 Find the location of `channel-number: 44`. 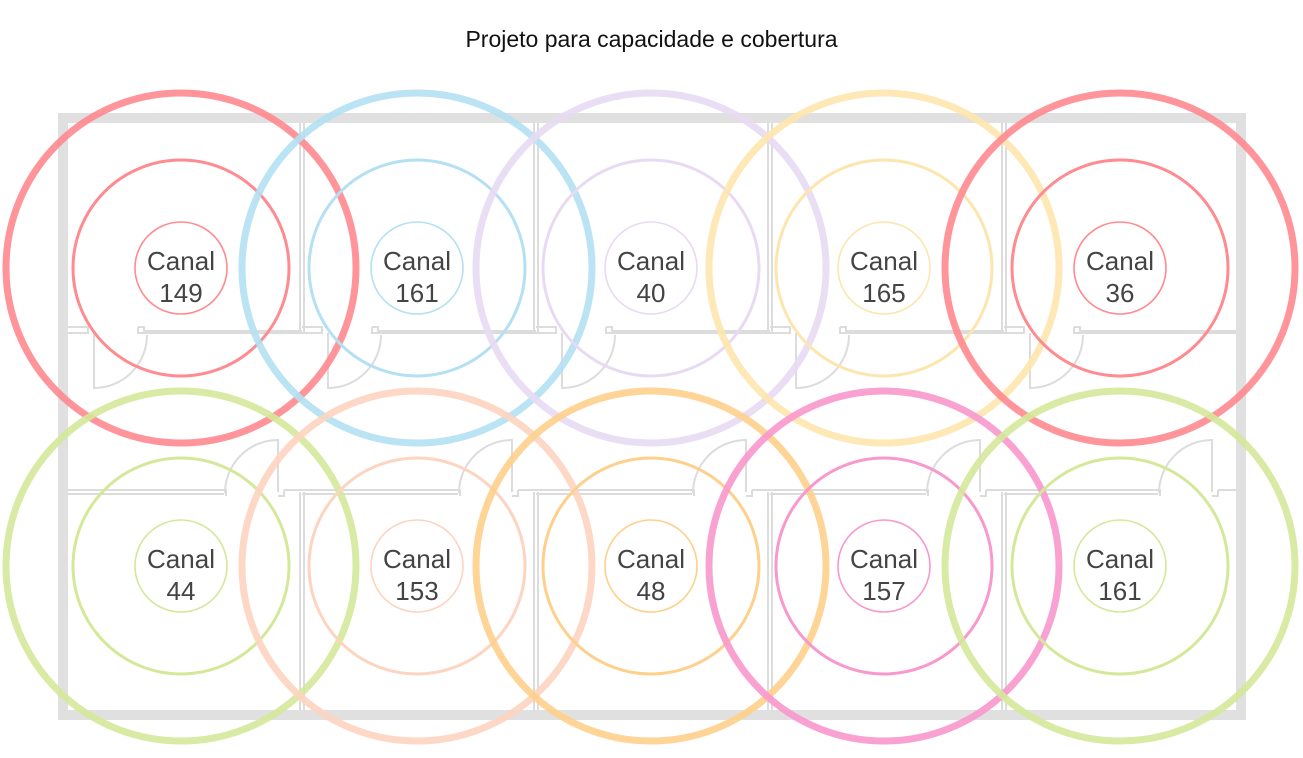

channel-number: 44 is located at coordinates (181, 591).